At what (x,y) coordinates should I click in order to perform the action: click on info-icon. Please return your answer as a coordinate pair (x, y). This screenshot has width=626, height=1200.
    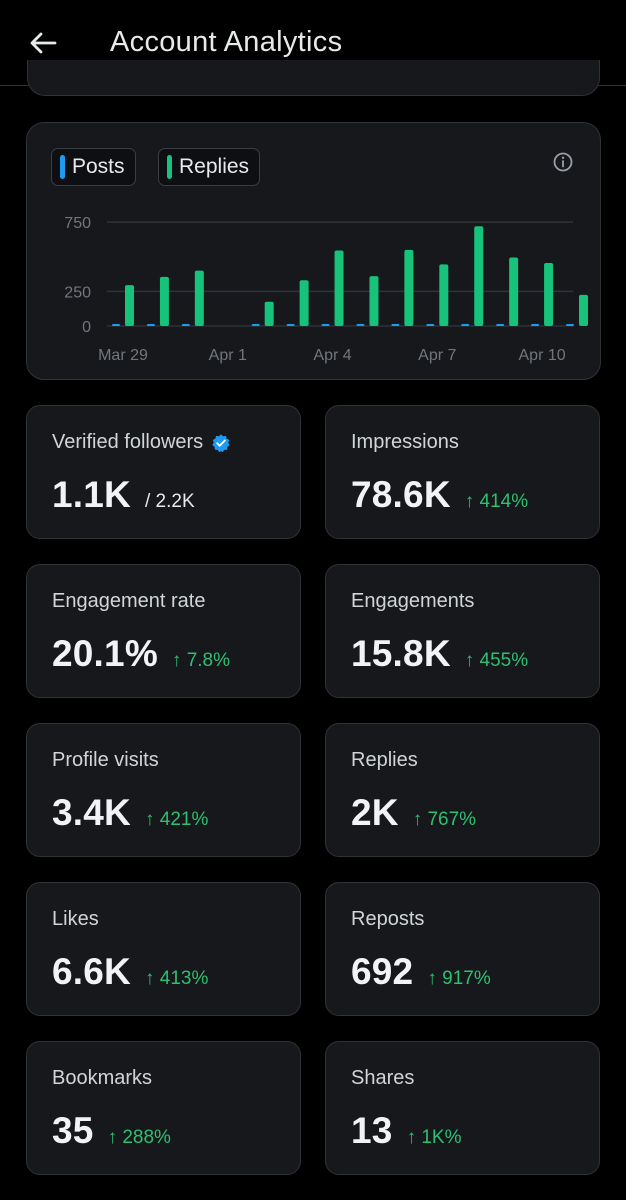
    Looking at the image, I should click on (563, 162).